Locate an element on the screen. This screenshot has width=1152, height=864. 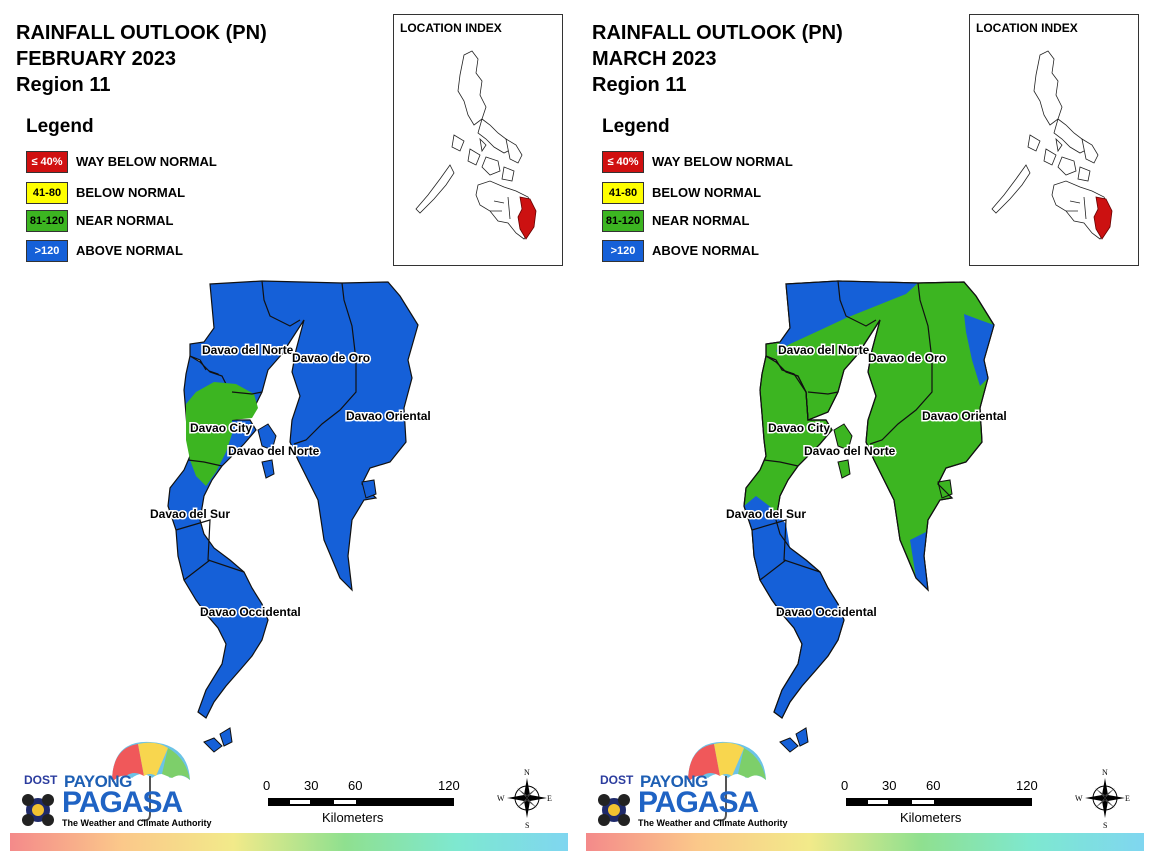
legend-swatch: 41-80 is located at coordinates (47, 193).